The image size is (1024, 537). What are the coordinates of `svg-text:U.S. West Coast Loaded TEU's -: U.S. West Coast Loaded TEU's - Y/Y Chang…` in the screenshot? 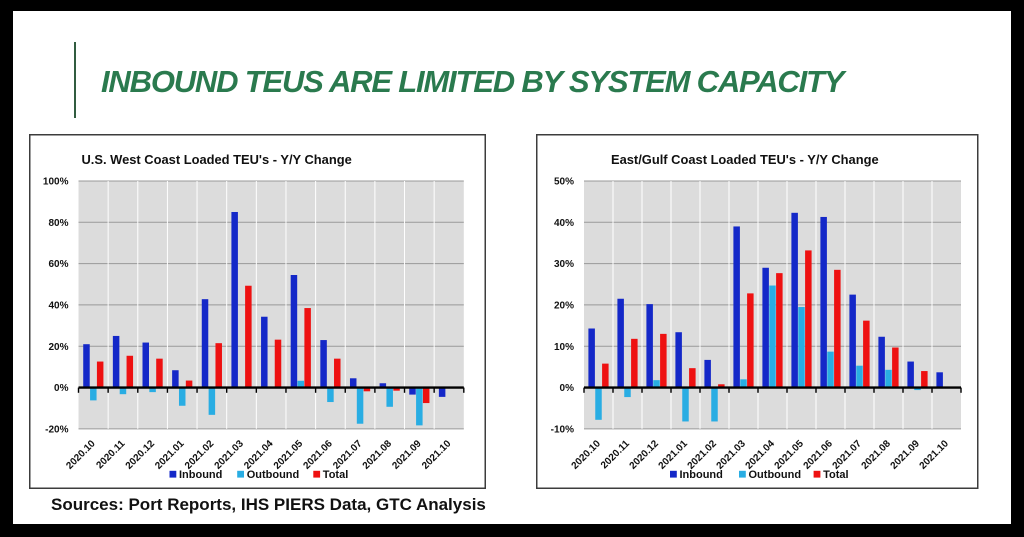 It's located at (216, 159).